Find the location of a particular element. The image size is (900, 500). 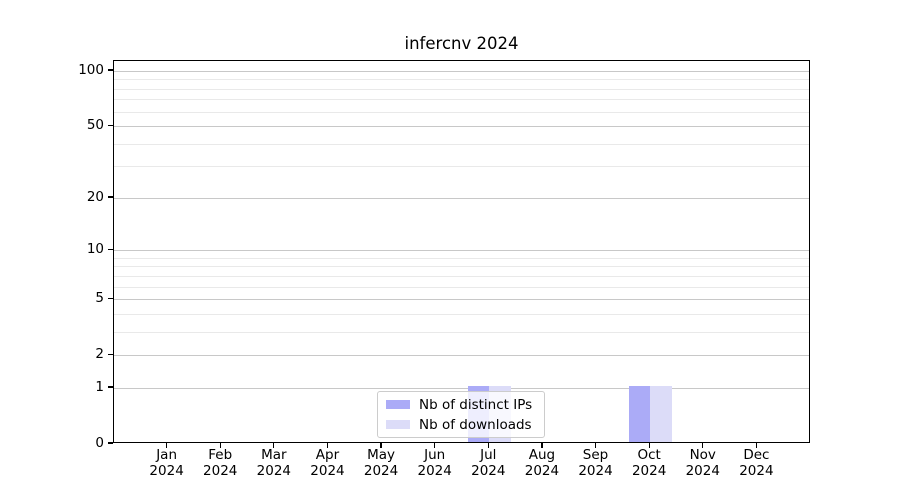

x-tick-label-oct: Oct 2024 is located at coordinates (649, 463).